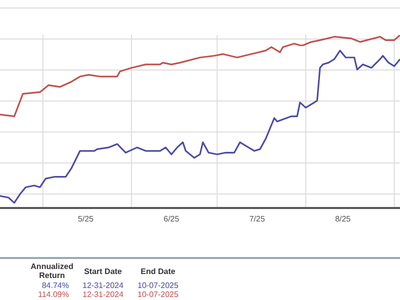 Image resolution: width=400 pixels, height=300 pixels. Describe the element at coordinates (52, 271) in the screenshot. I see `text: Annualized Return` at that location.